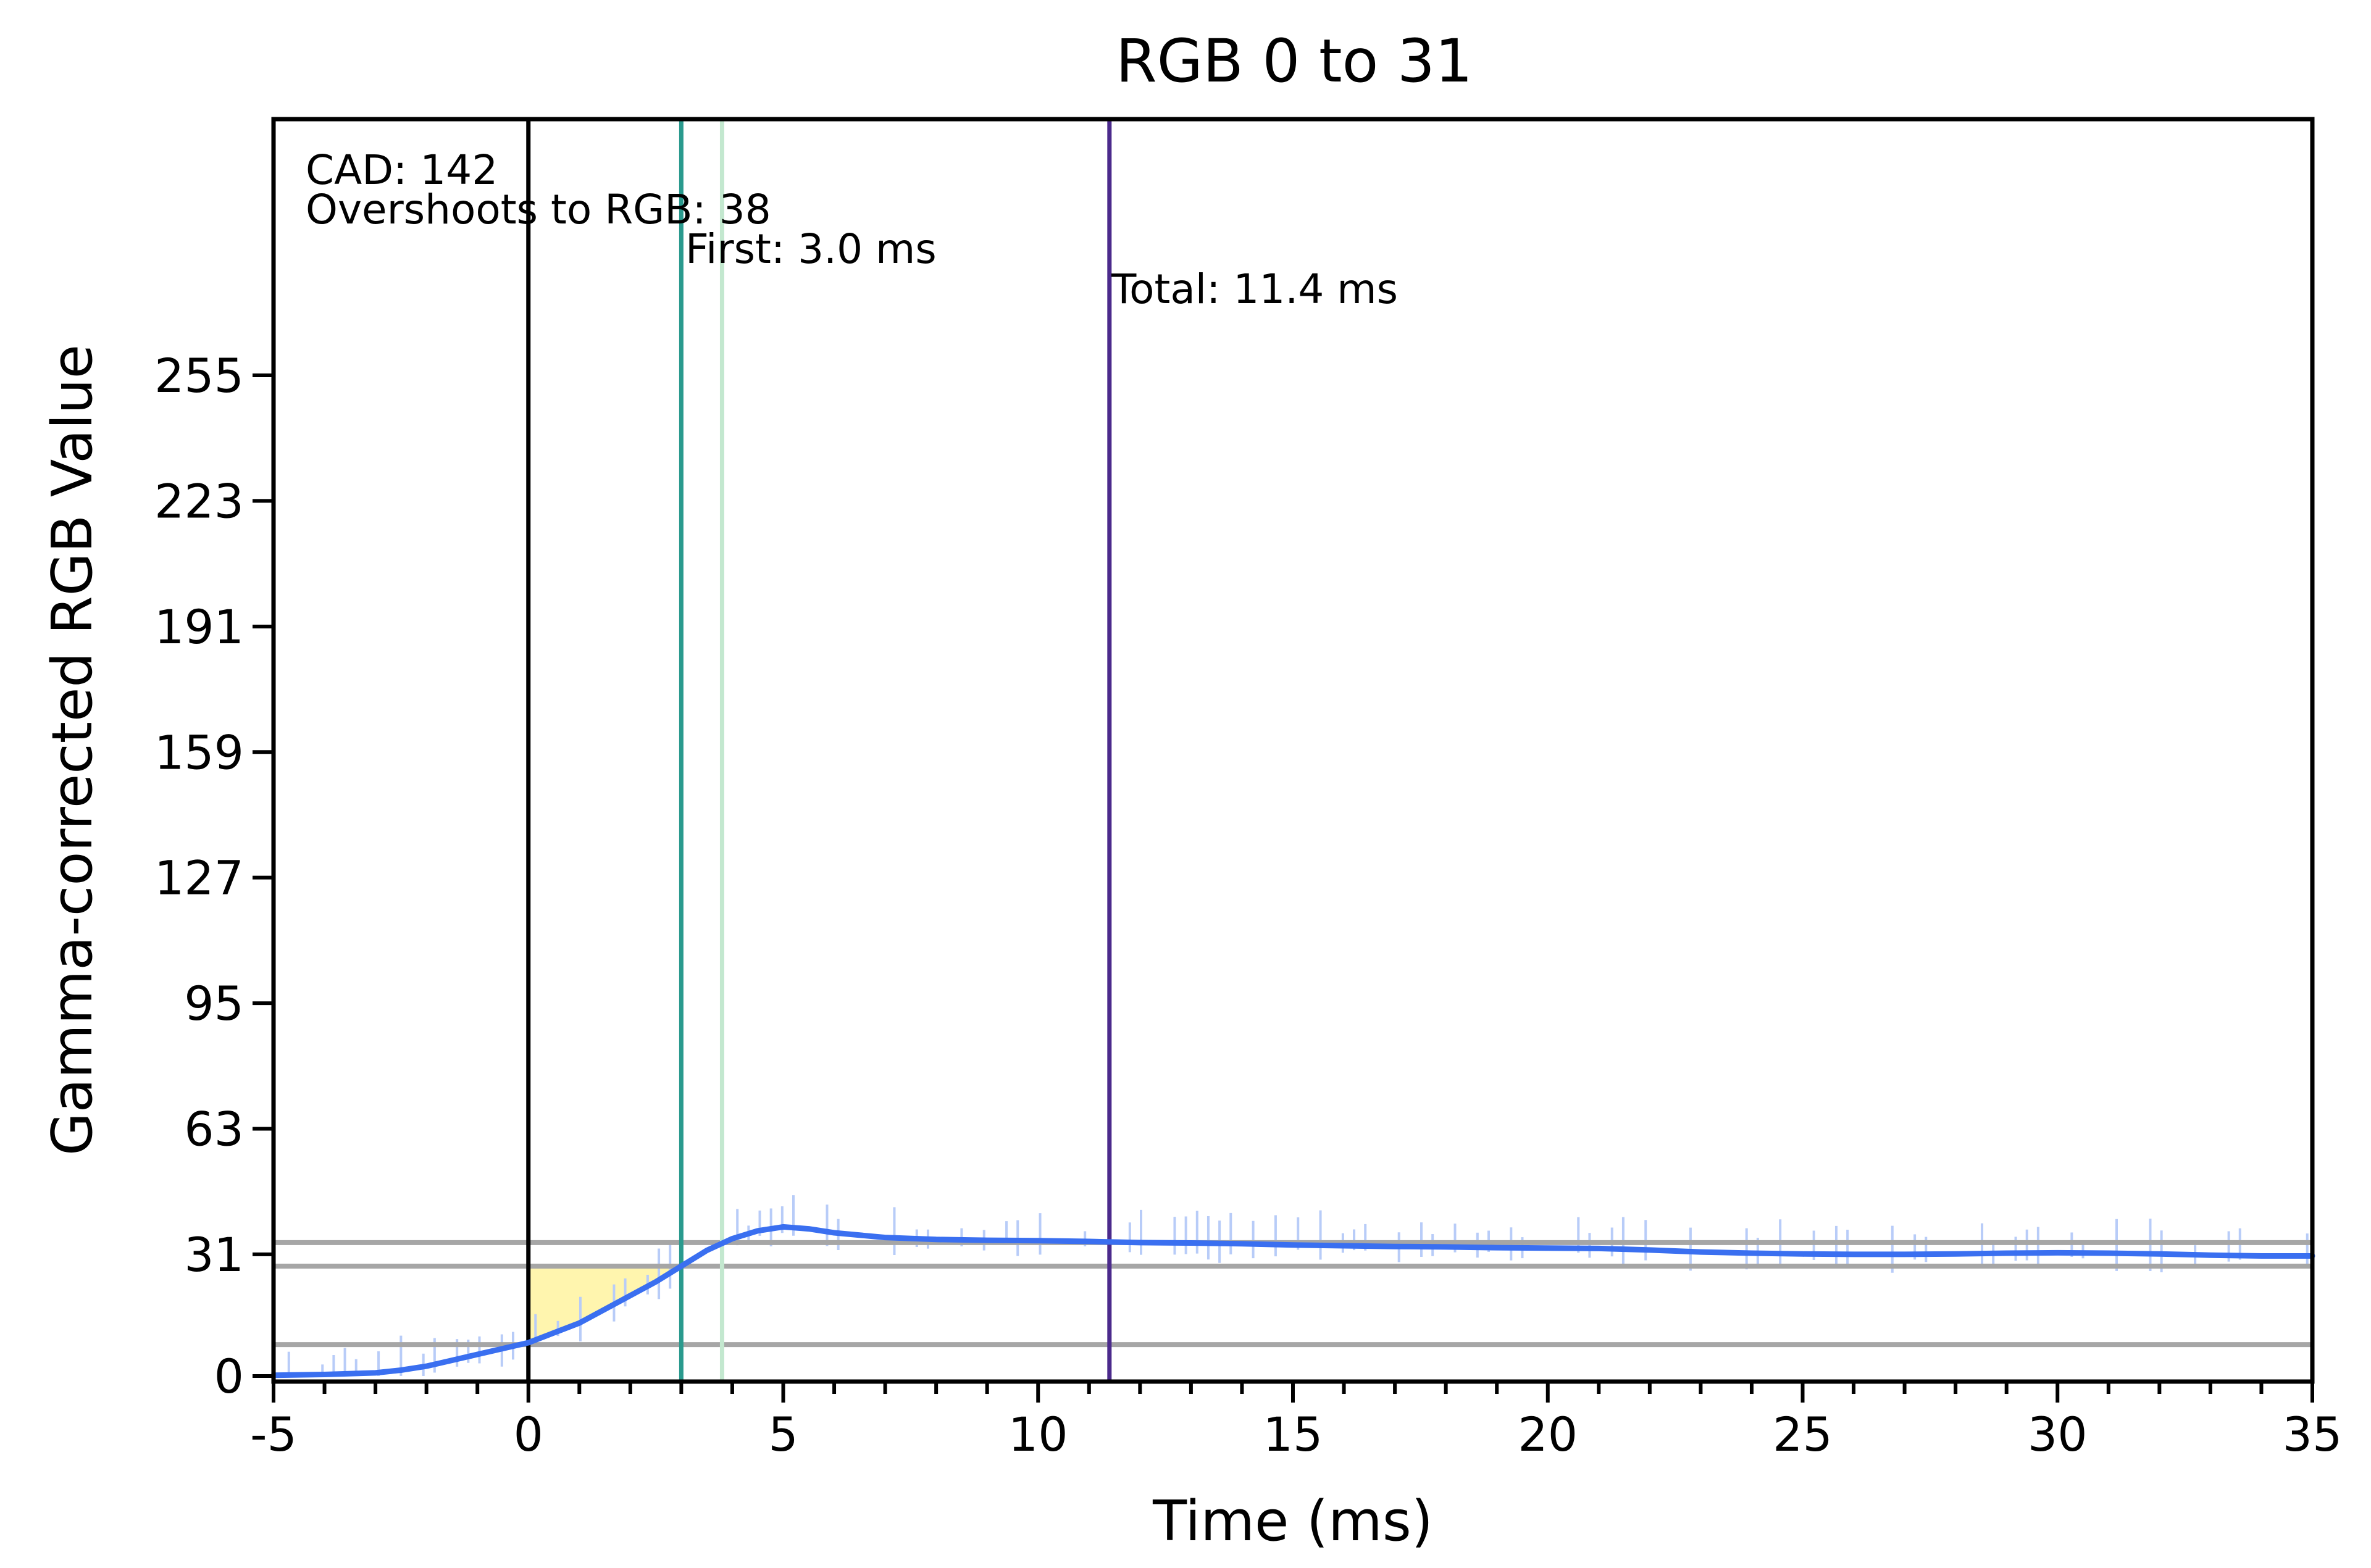 This screenshot has width=2371, height=1568. What do you see at coordinates (229, 1376) in the screenshot?
I see `y-tick-label: 0` at bounding box center [229, 1376].